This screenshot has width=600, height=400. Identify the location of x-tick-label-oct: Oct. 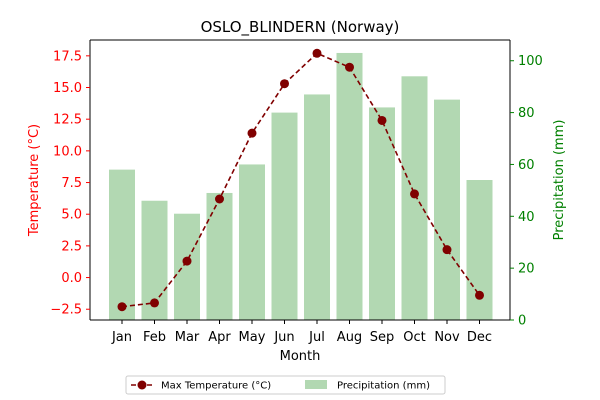
(414, 337).